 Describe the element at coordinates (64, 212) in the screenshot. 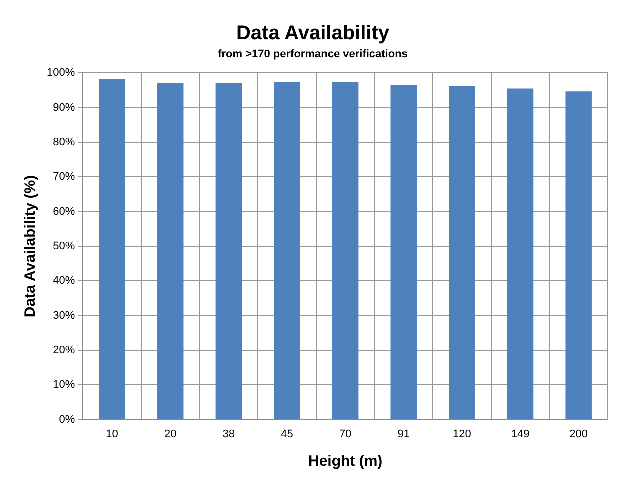

I see `y-tick-label: 60%` at that location.